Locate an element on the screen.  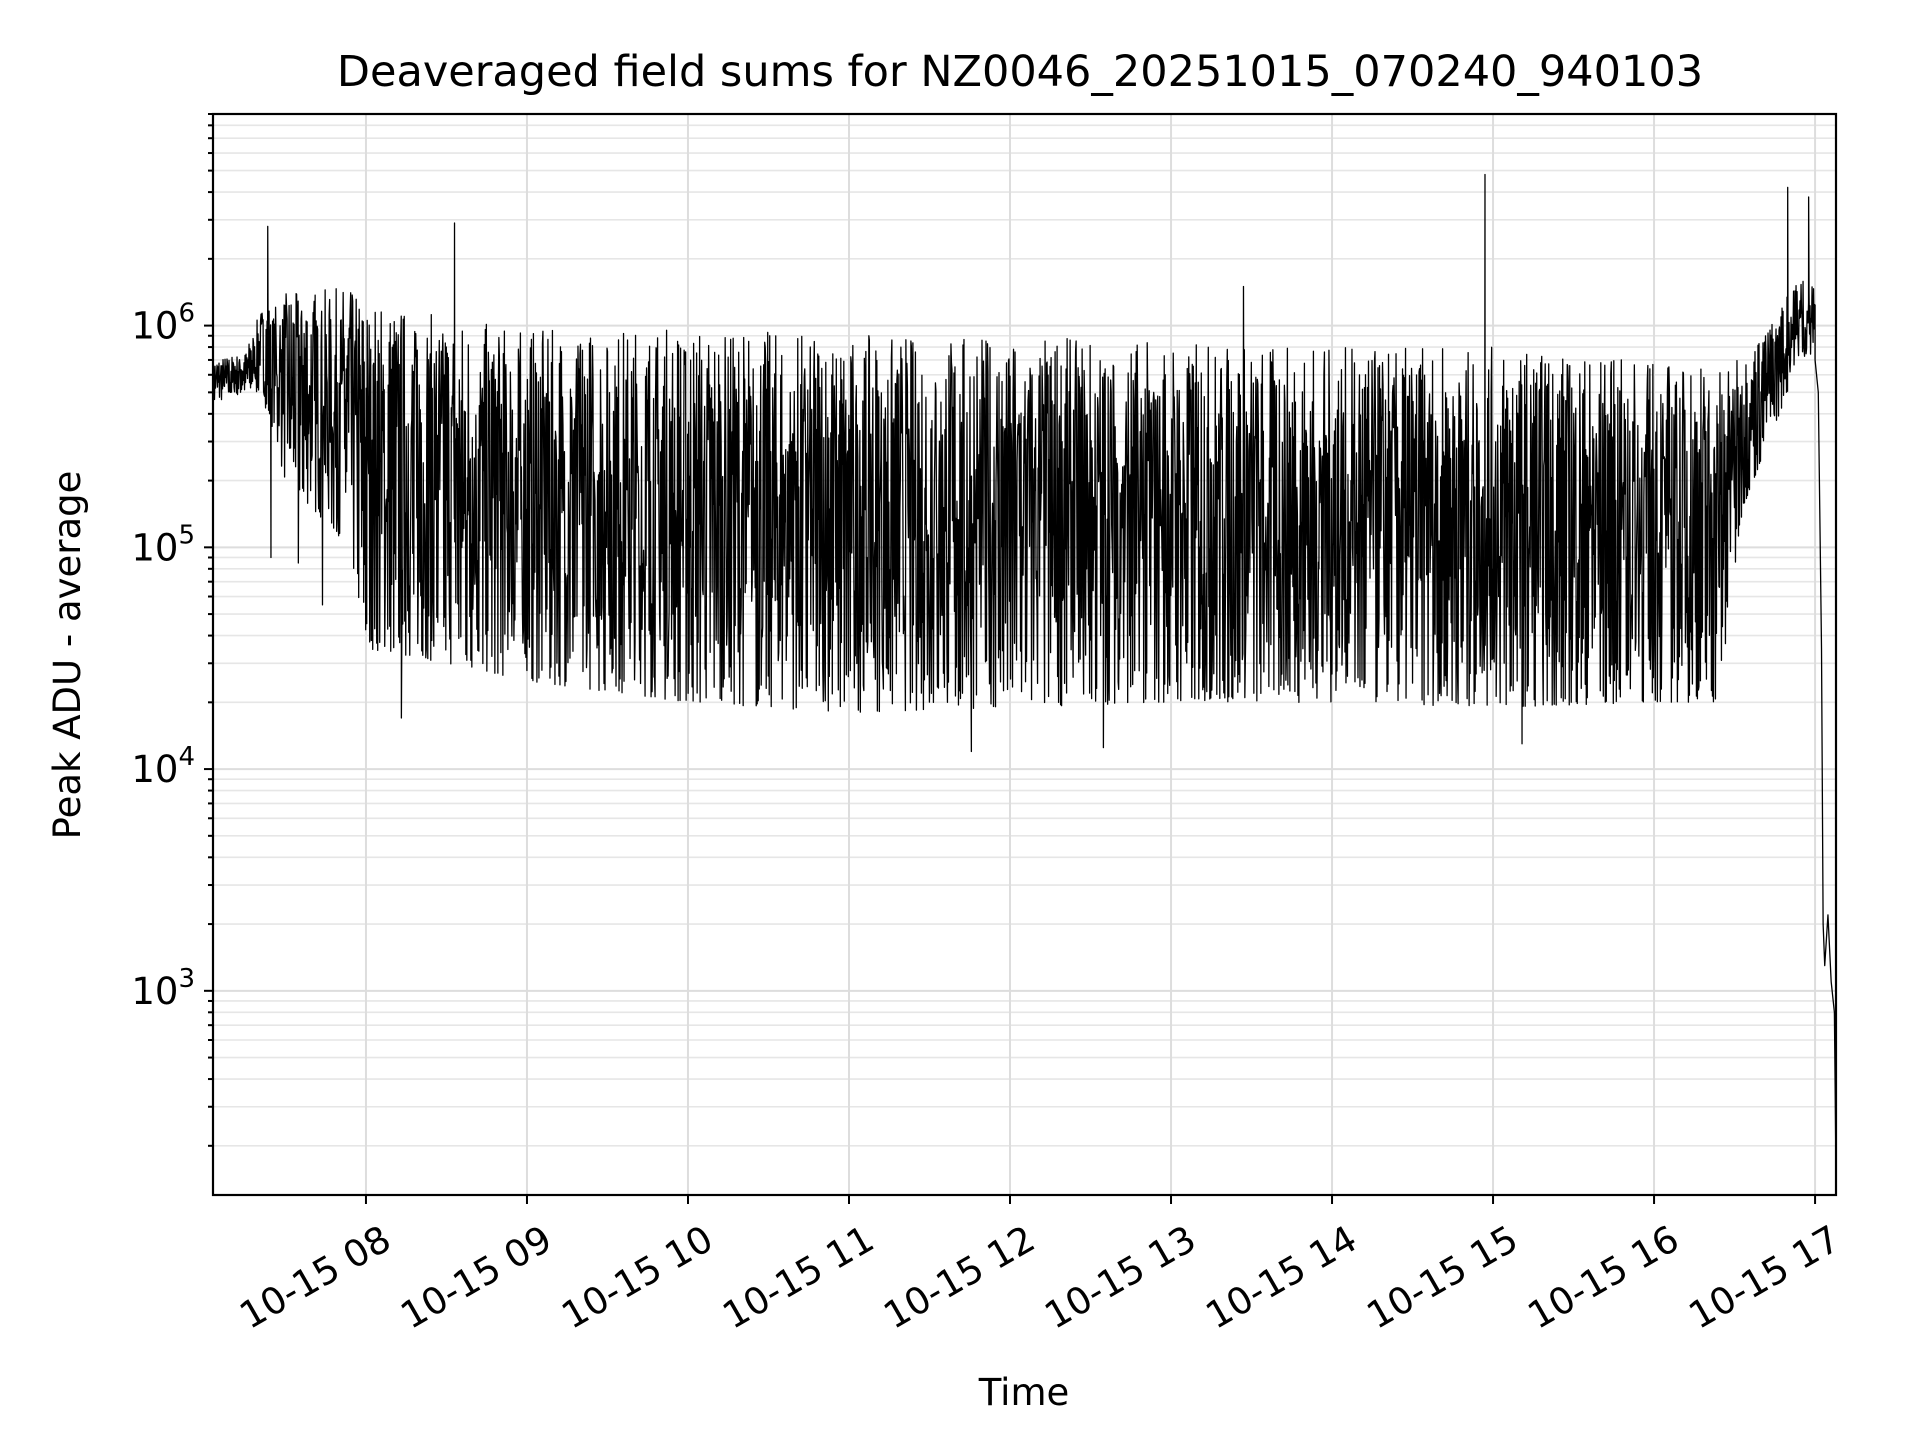
y-axis: 10³ 10⁴ 10⁵ 10⁶ is located at coordinates (172, 630).